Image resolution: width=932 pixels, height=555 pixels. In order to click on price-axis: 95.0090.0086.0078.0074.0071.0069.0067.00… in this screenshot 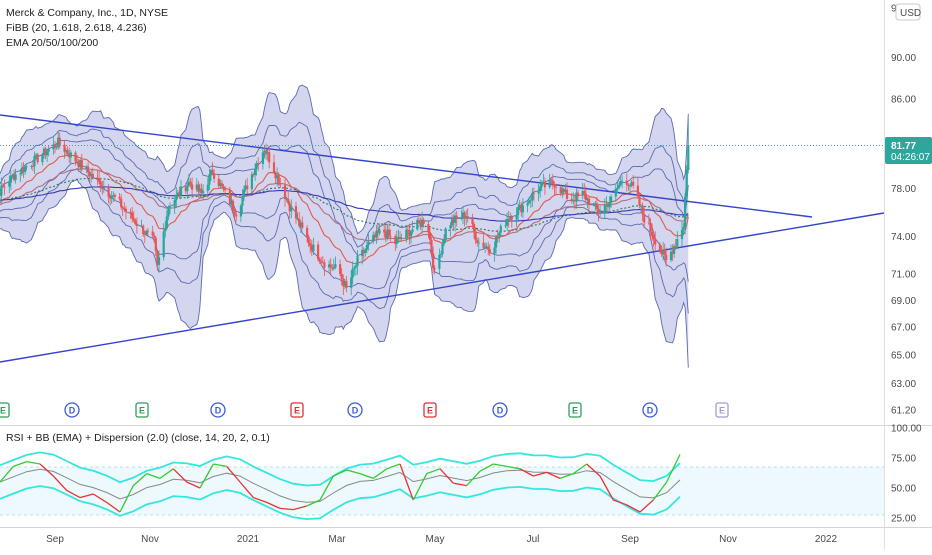, I will do `click(903, 210)`.